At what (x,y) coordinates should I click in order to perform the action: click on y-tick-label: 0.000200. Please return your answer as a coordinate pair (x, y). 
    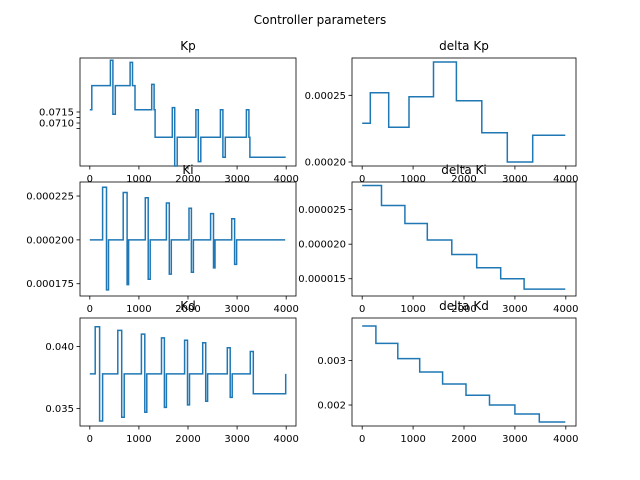
    Looking at the image, I should click on (50, 240).